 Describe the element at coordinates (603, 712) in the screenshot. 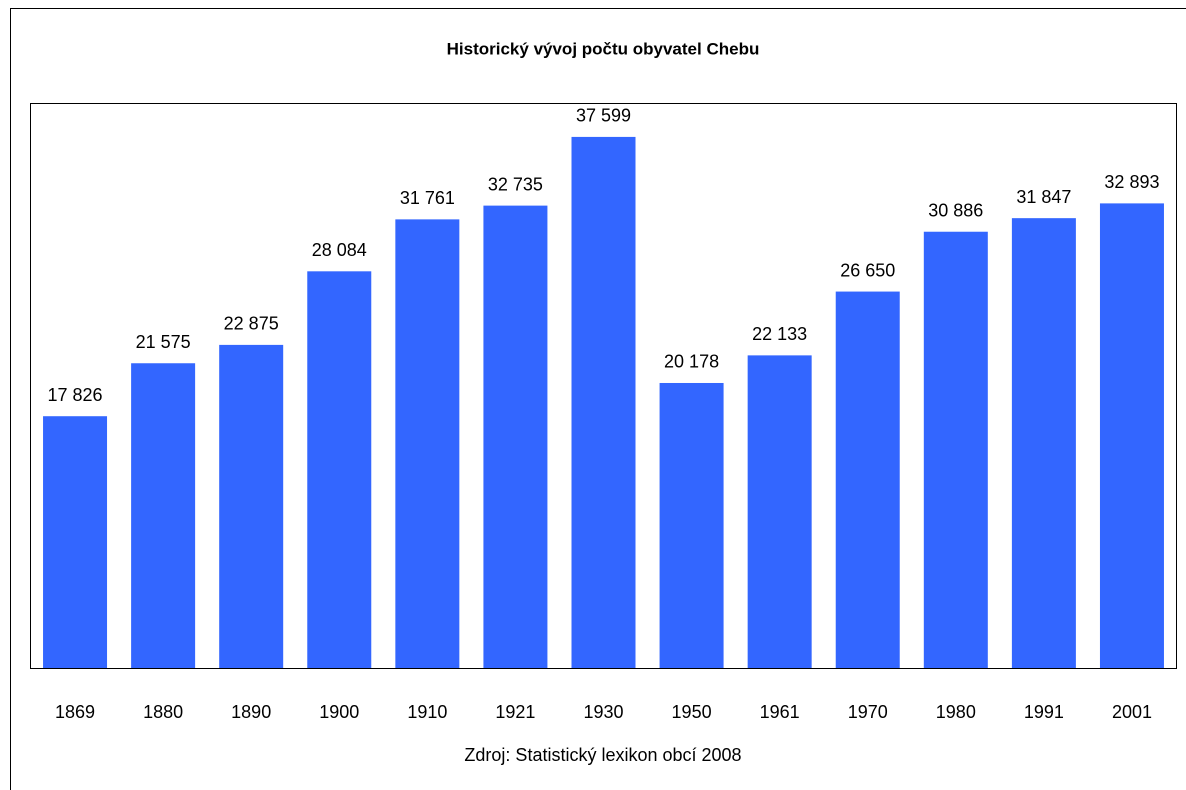

I see `x-tick-label: 1930` at that location.